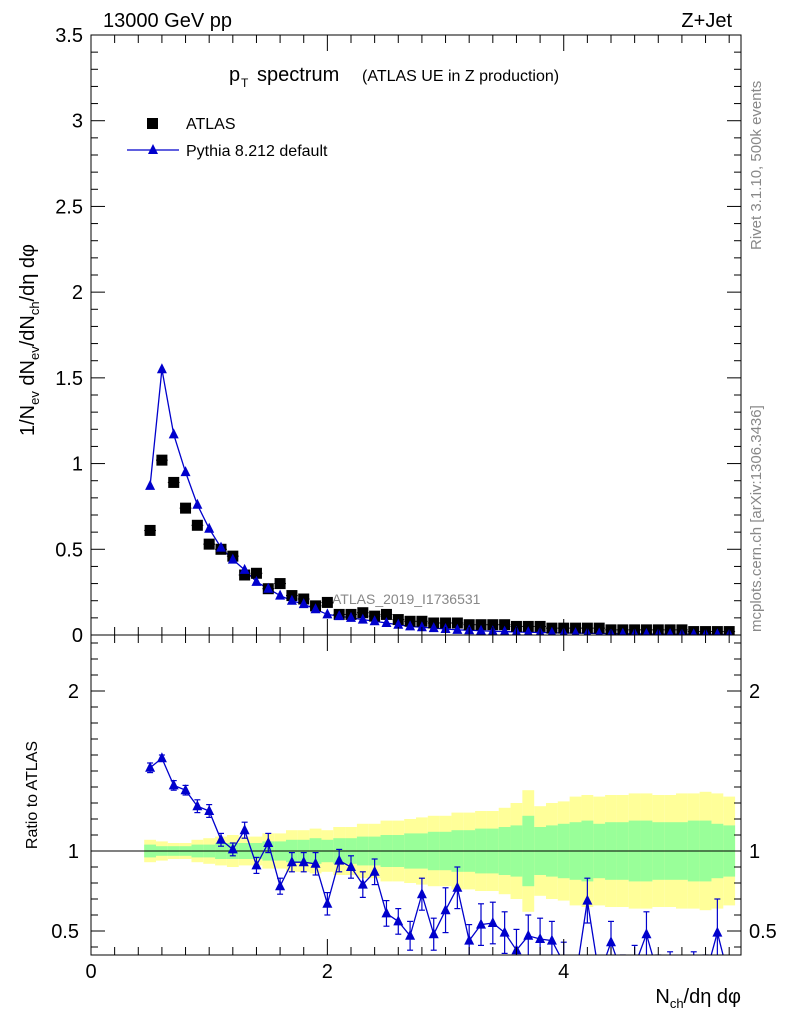  What do you see at coordinates (227, 138) in the screenshot?
I see `legend: ATLAS Pythia 8.212 default` at bounding box center [227, 138].